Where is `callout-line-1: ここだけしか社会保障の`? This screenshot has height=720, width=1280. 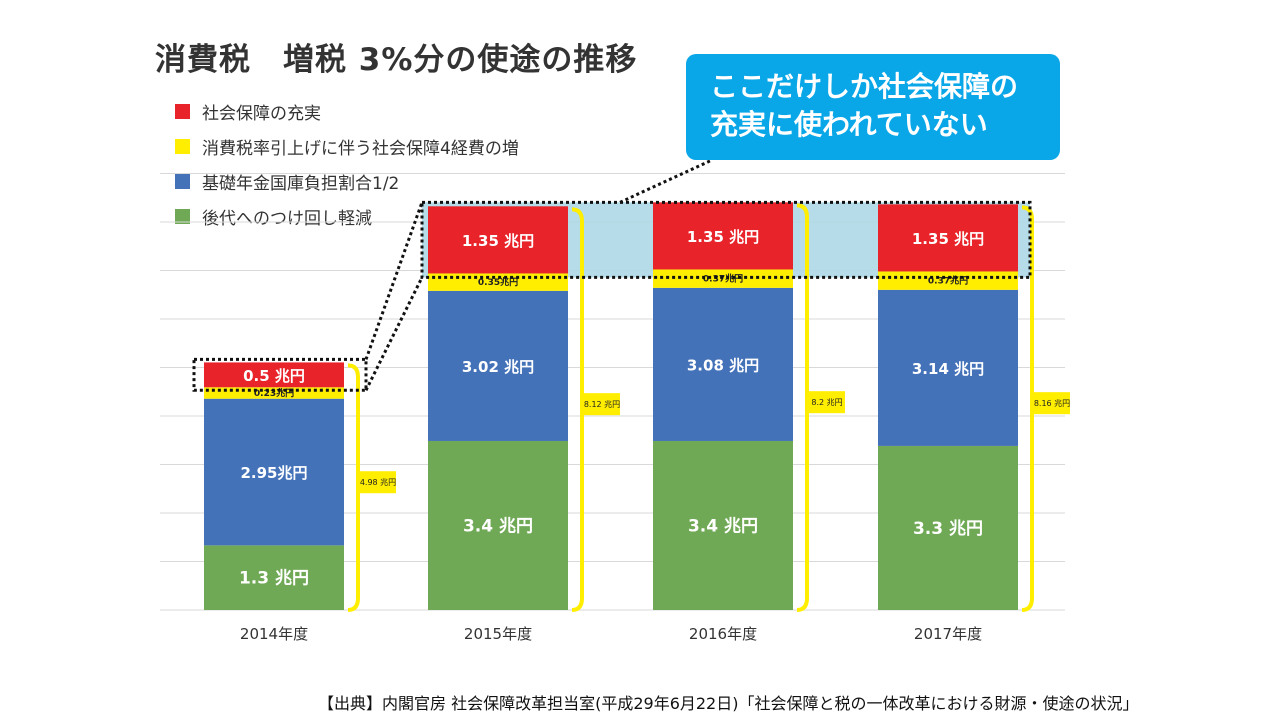 callout-line-1: ここだけしか社会保障の is located at coordinates (864, 86).